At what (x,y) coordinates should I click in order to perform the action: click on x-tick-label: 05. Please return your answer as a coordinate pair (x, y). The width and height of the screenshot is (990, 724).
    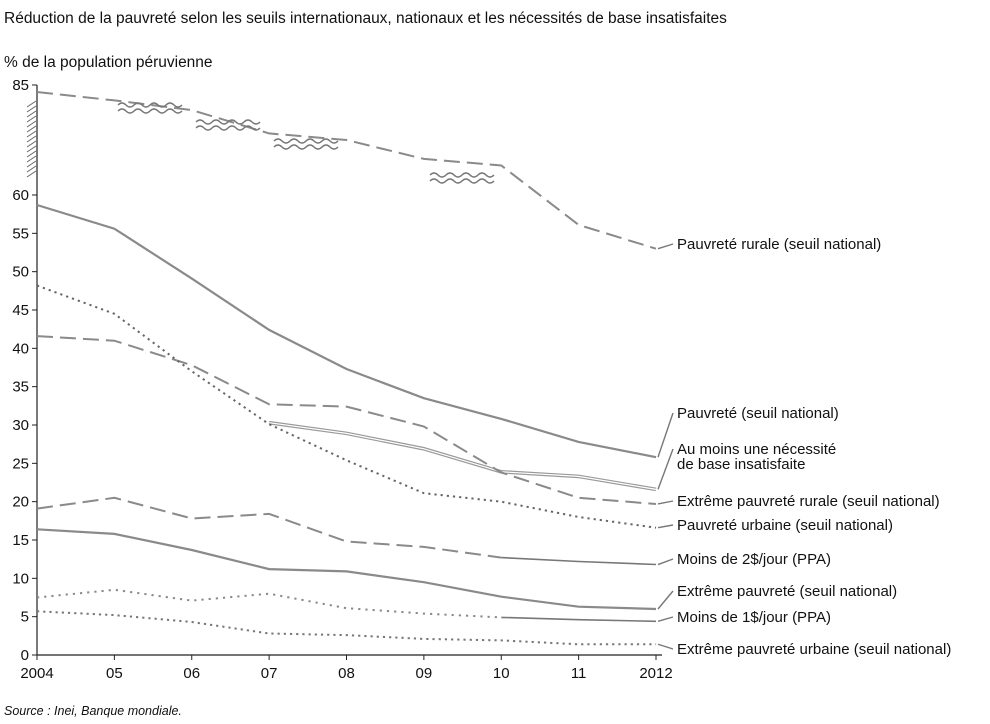
    Looking at the image, I should click on (114, 673).